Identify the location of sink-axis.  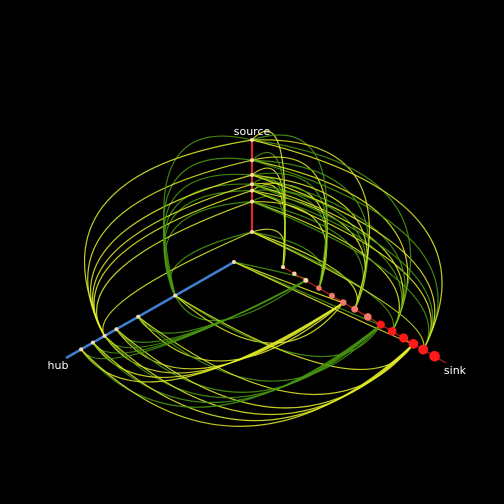
(364, 315).